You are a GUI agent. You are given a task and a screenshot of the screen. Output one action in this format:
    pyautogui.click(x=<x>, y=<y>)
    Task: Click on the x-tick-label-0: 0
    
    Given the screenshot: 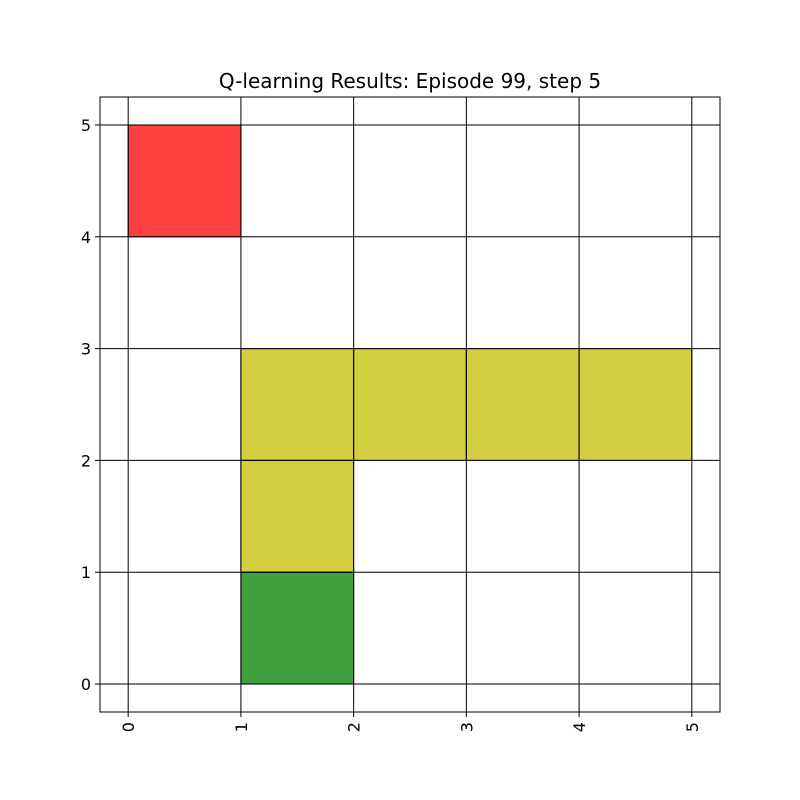 What is the action you would take?
    pyautogui.click(x=128, y=727)
    